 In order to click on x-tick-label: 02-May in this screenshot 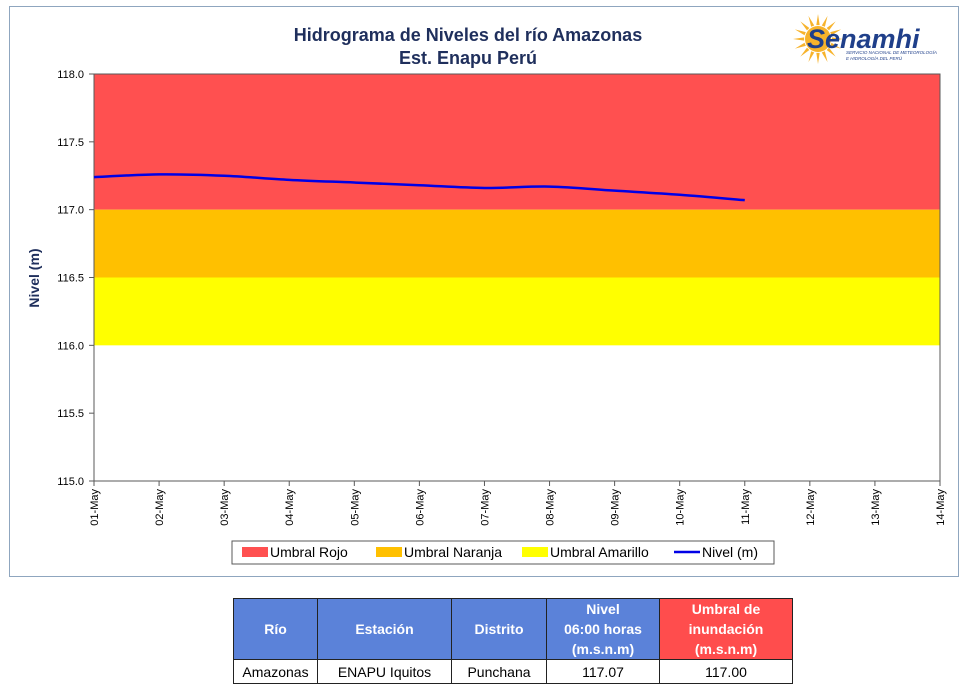, I will do `click(160, 507)`.